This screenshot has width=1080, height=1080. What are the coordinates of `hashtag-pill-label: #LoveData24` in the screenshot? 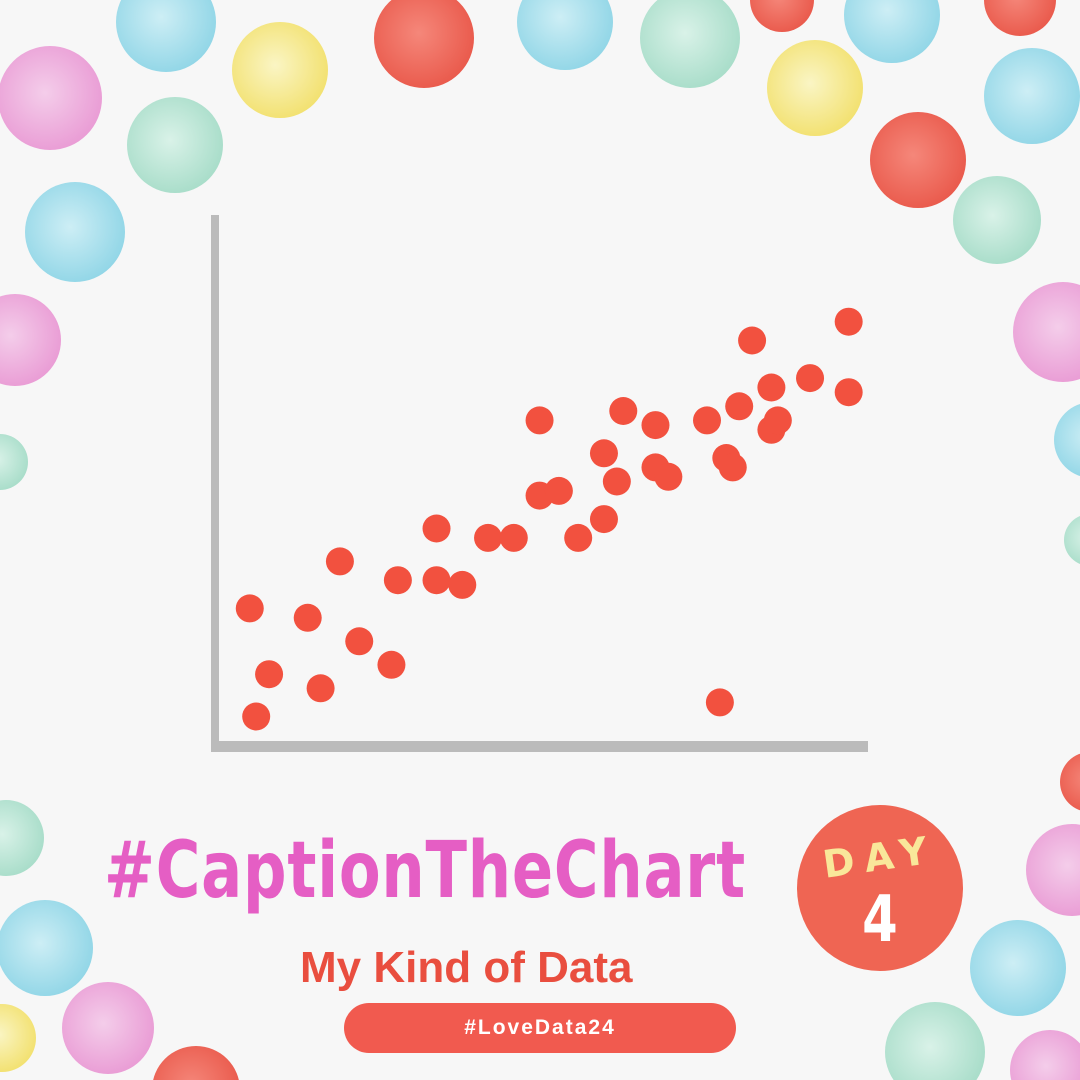 It's located at (540, 1027).